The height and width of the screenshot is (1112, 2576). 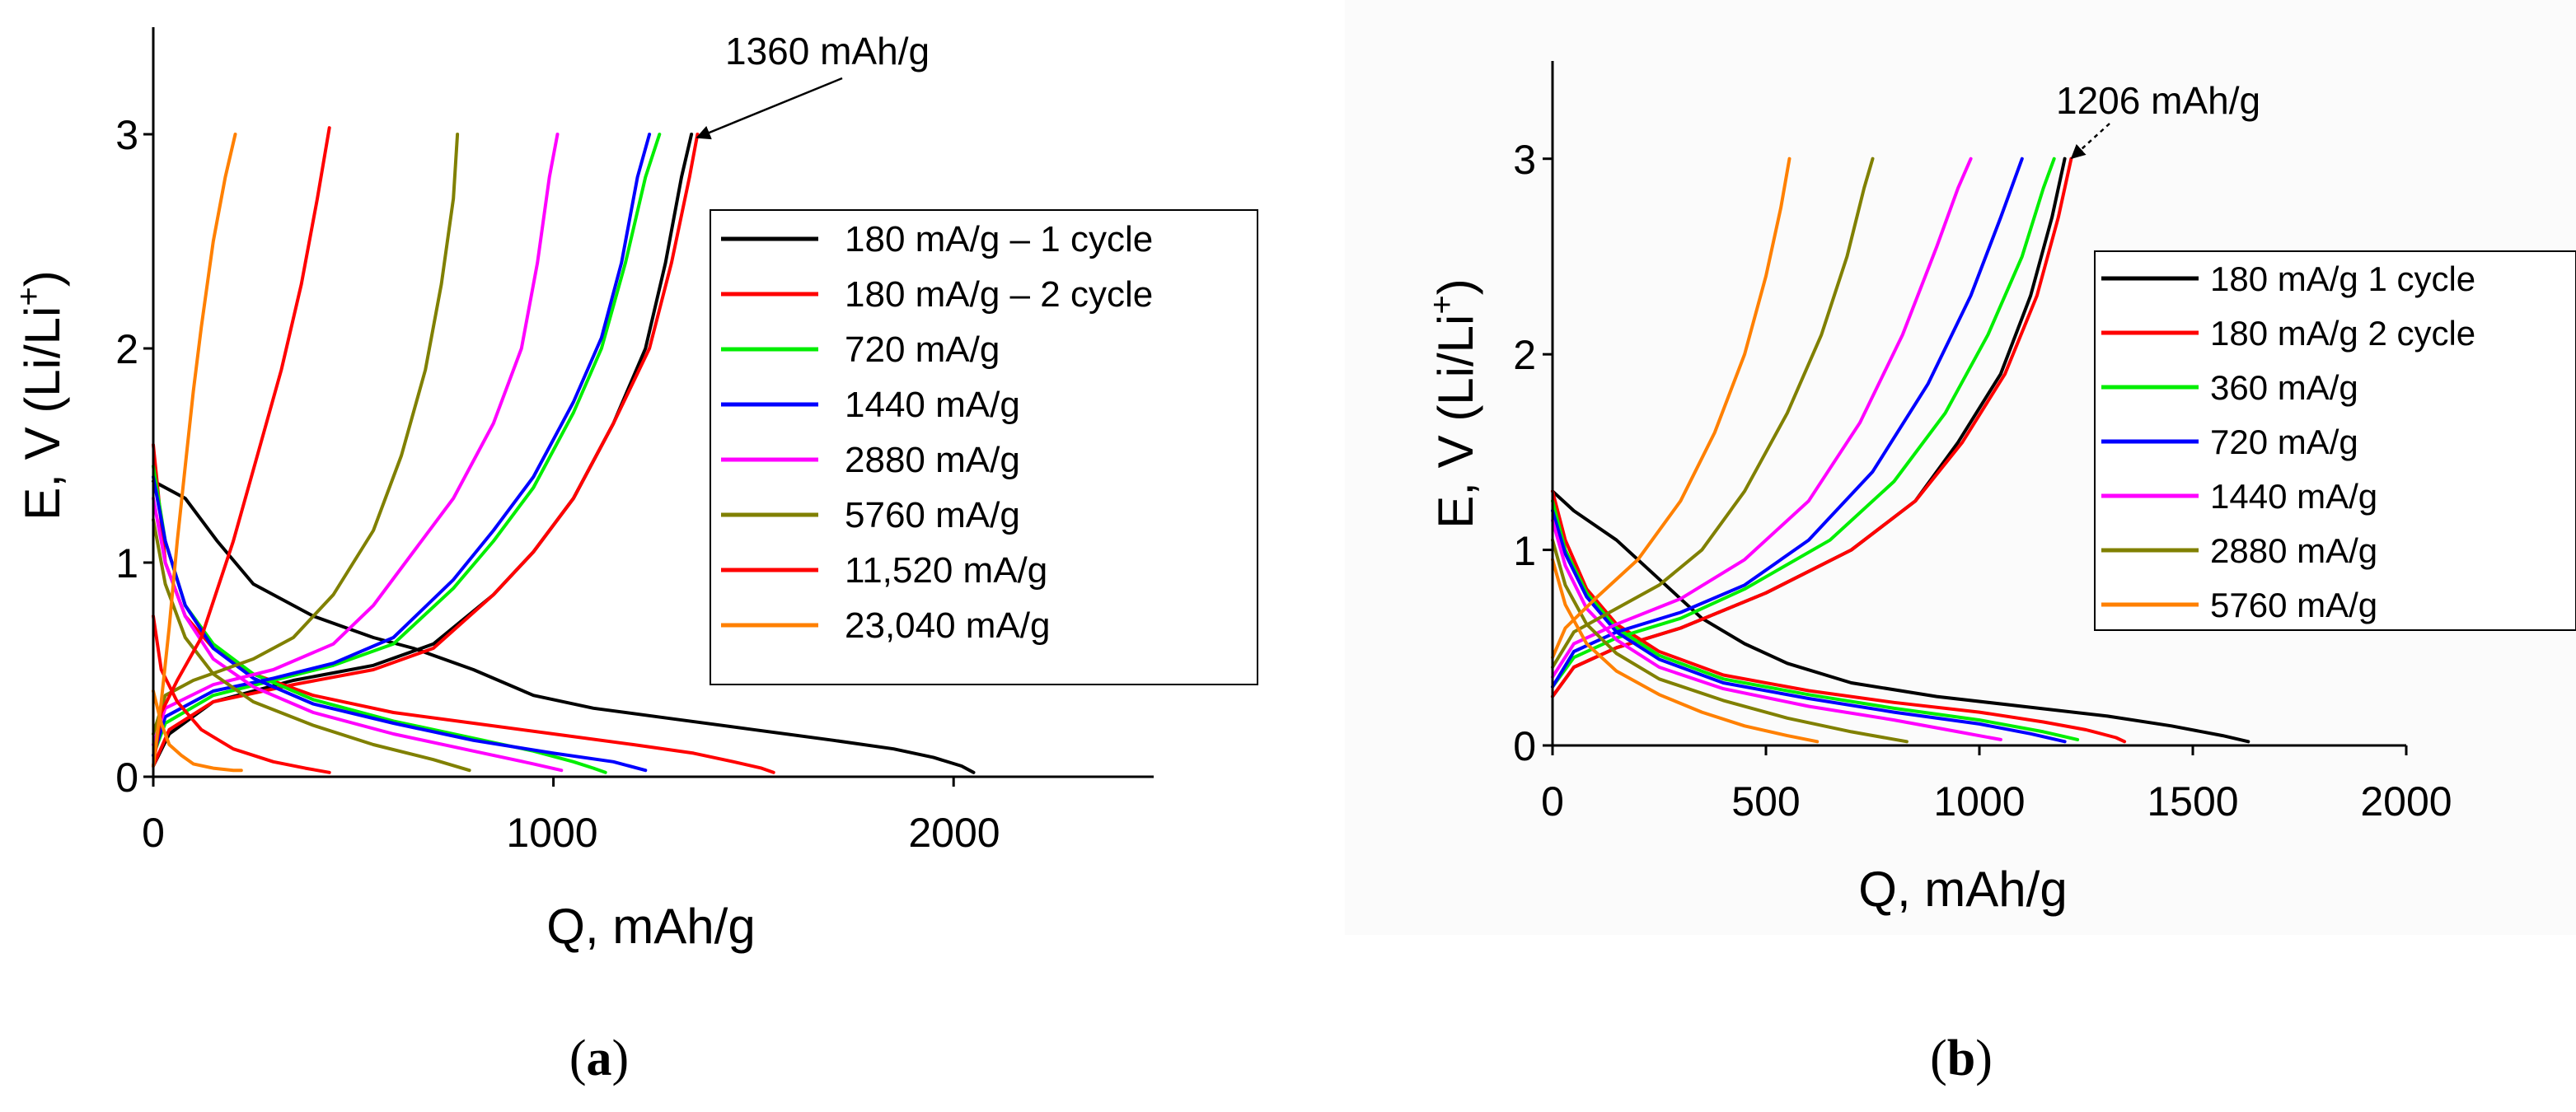 I want to click on legend-label-a-0: 180 mA/g – 1 cycle, so click(x=999, y=239).